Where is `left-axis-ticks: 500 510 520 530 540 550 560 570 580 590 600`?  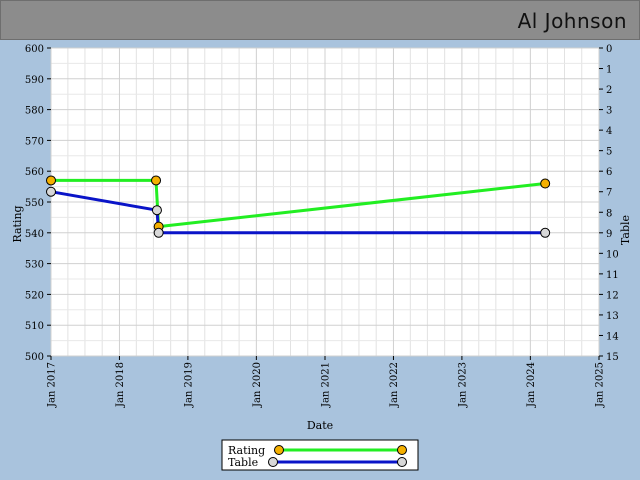 left-axis-ticks: 500 510 520 530 540 550 560 570 580 590 600 is located at coordinates (38, 203).